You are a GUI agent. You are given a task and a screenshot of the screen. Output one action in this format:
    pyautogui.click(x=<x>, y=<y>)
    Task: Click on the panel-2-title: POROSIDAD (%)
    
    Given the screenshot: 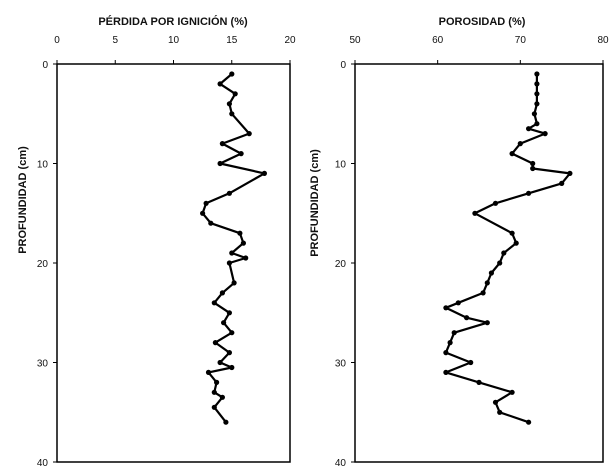 What is the action you would take?
    pyautogui.click(x=482, y=22)
    